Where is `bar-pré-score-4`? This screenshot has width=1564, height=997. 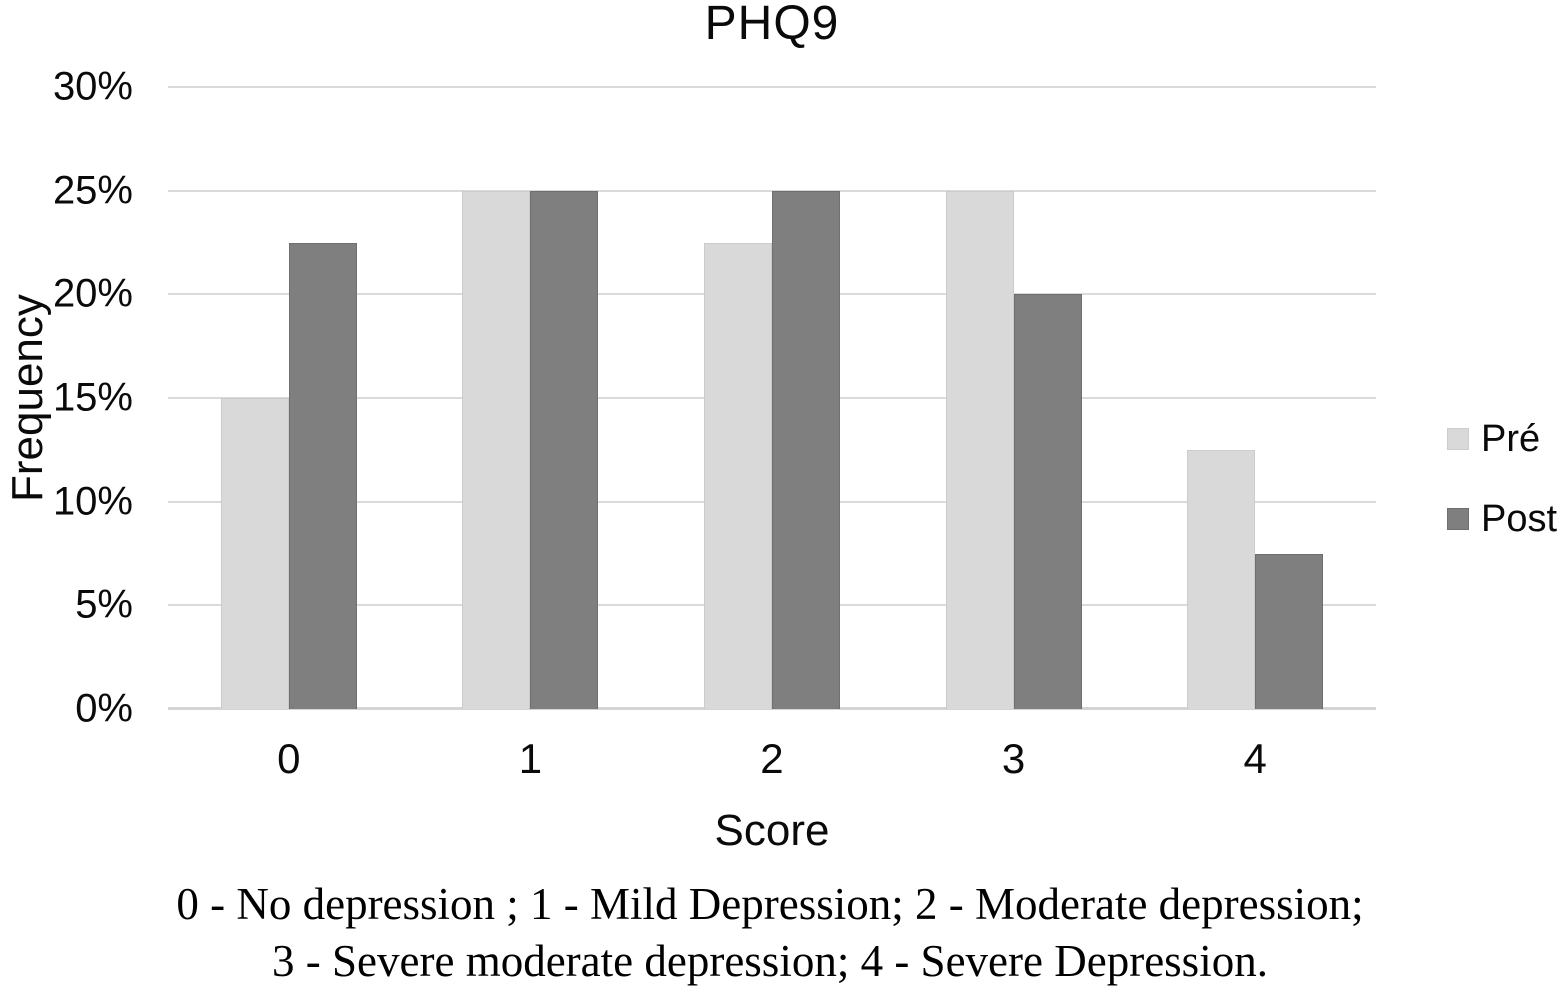 bar-pré-score-4 is located at coordinates (1221, 579).